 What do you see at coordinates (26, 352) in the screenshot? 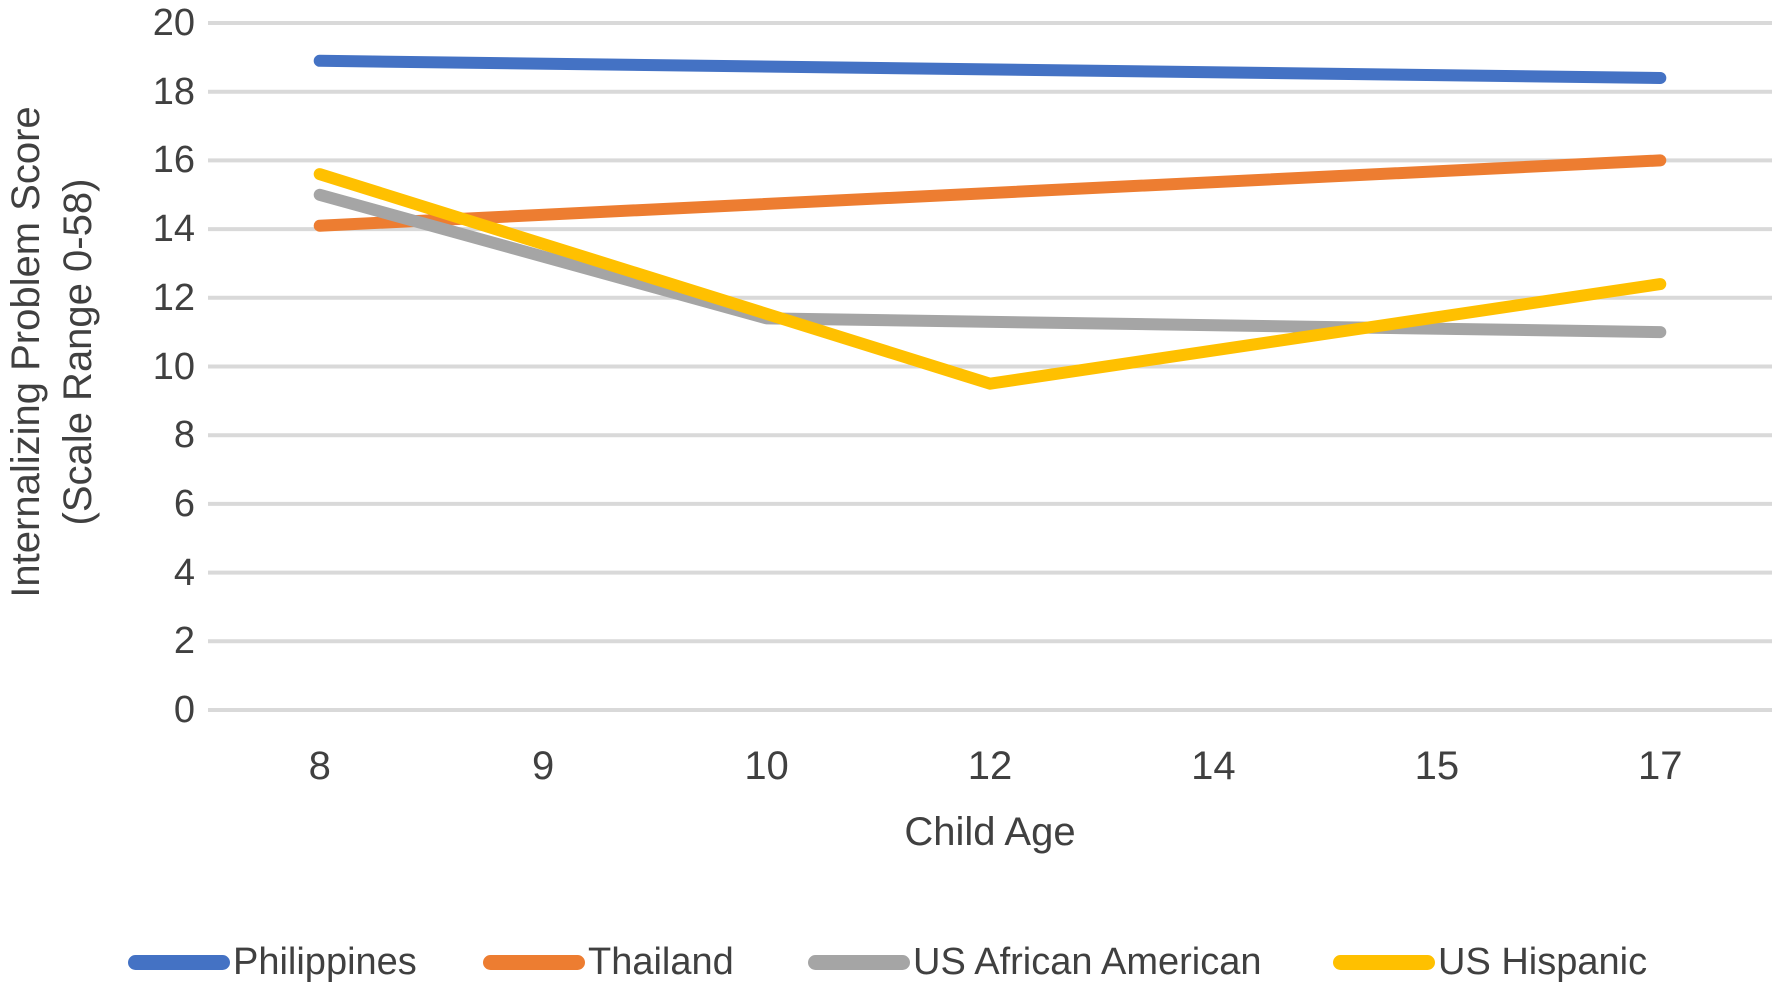
I see `y-axis-title-line1: Internalizing Problem Score` at bounding box center [26, 352].